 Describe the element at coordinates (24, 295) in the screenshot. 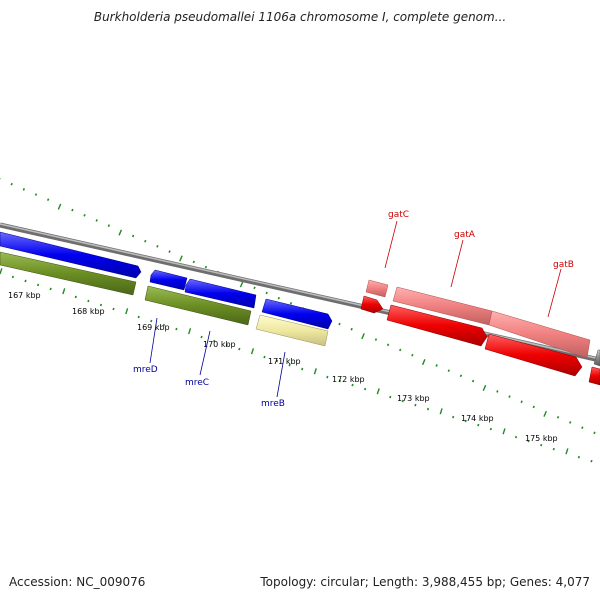

I see `scale-label: 167 kbp` at that location.